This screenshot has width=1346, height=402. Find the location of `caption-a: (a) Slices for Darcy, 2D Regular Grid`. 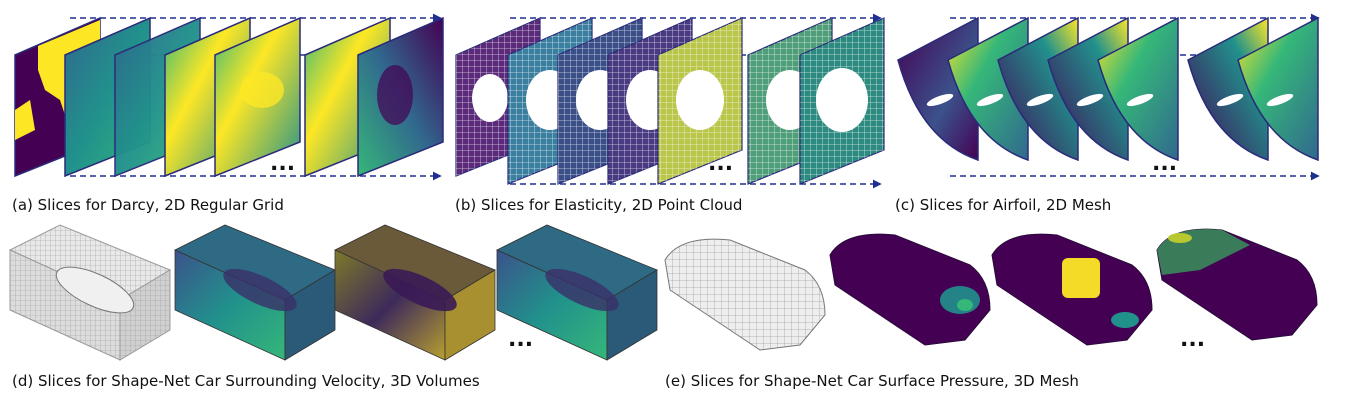

caption-a: (a) Slices for Darcy, 2D Regular Grid is located at coordinates (148, 205).